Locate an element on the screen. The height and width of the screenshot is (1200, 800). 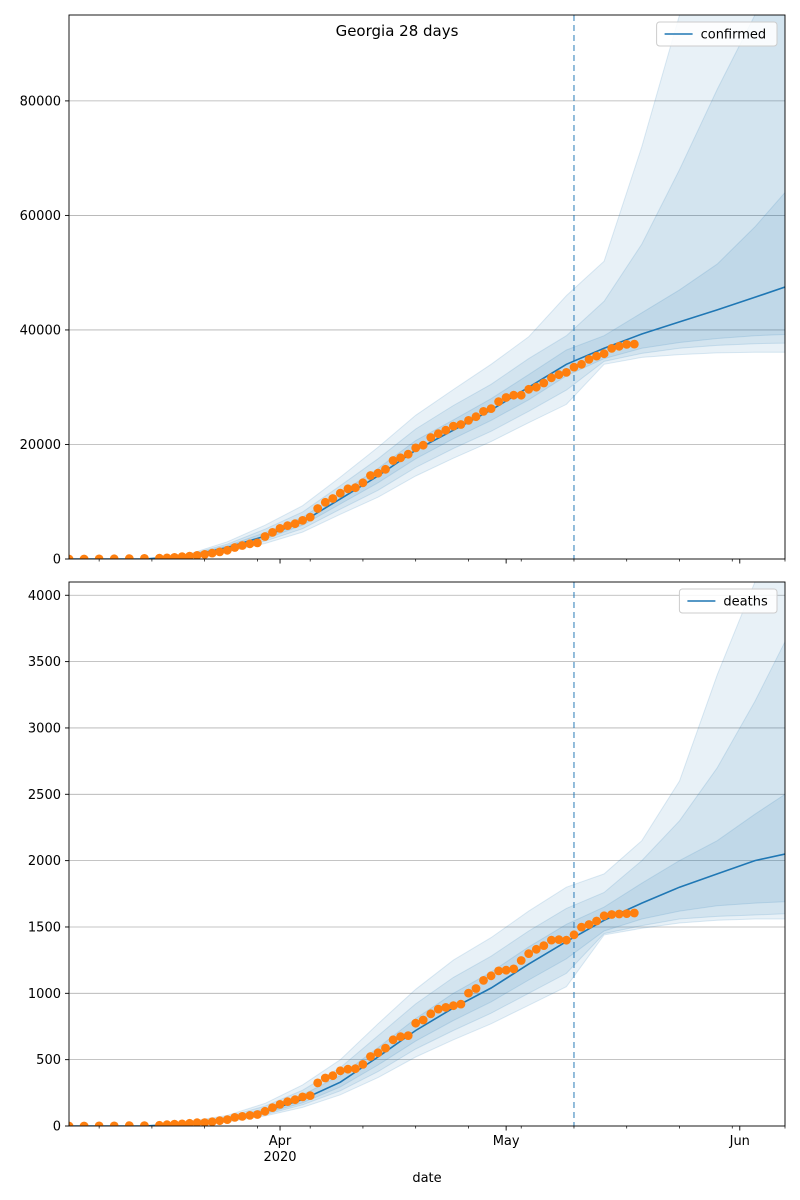
y-tick-label: 60000 is located at coordinates (40, 216).